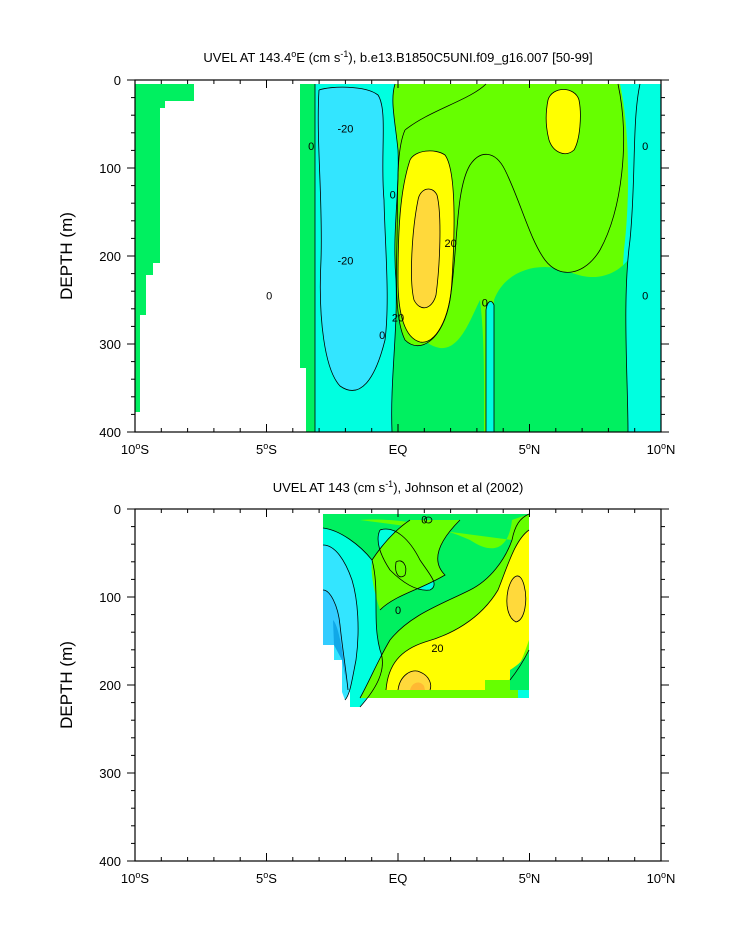 The width and height of the screenshot is (733, 945). I want to click on contour-fill-strip, so click(309, 258).